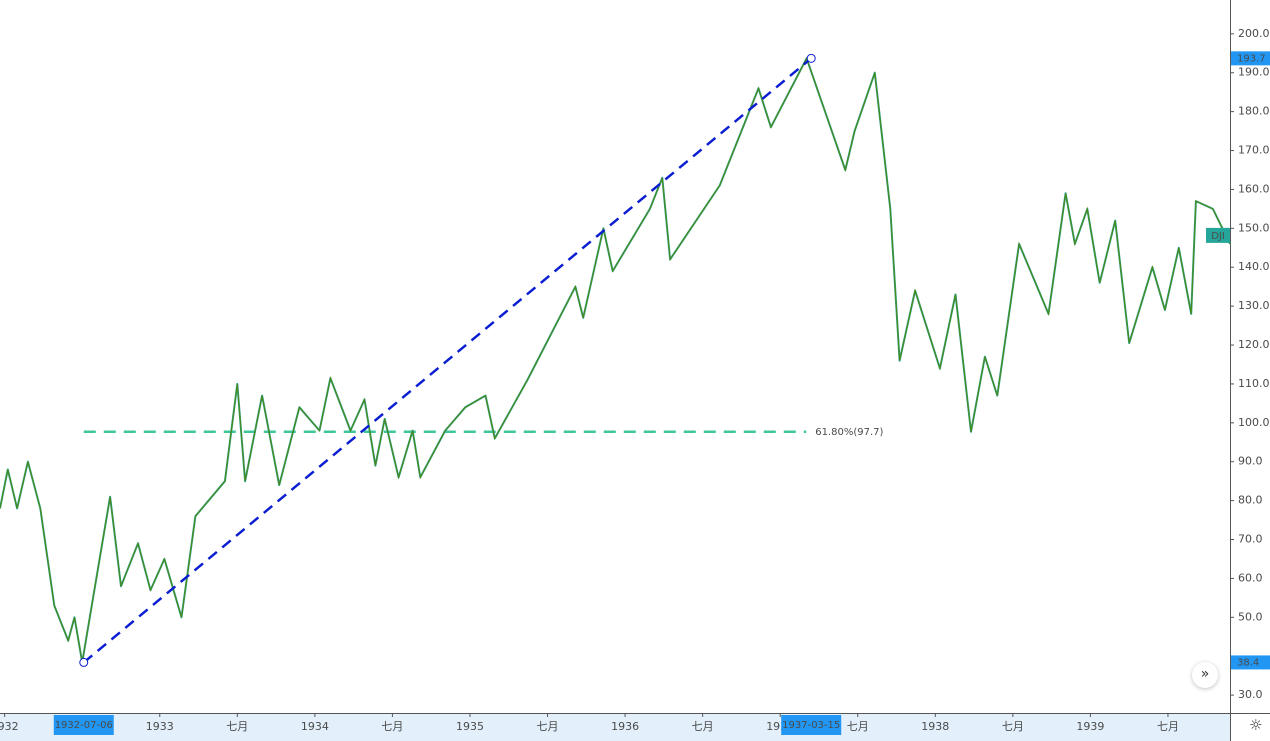 This screenshot has height=741, width=1270. I want to click on y-tick-label: 120.0, so click(1254, 344).